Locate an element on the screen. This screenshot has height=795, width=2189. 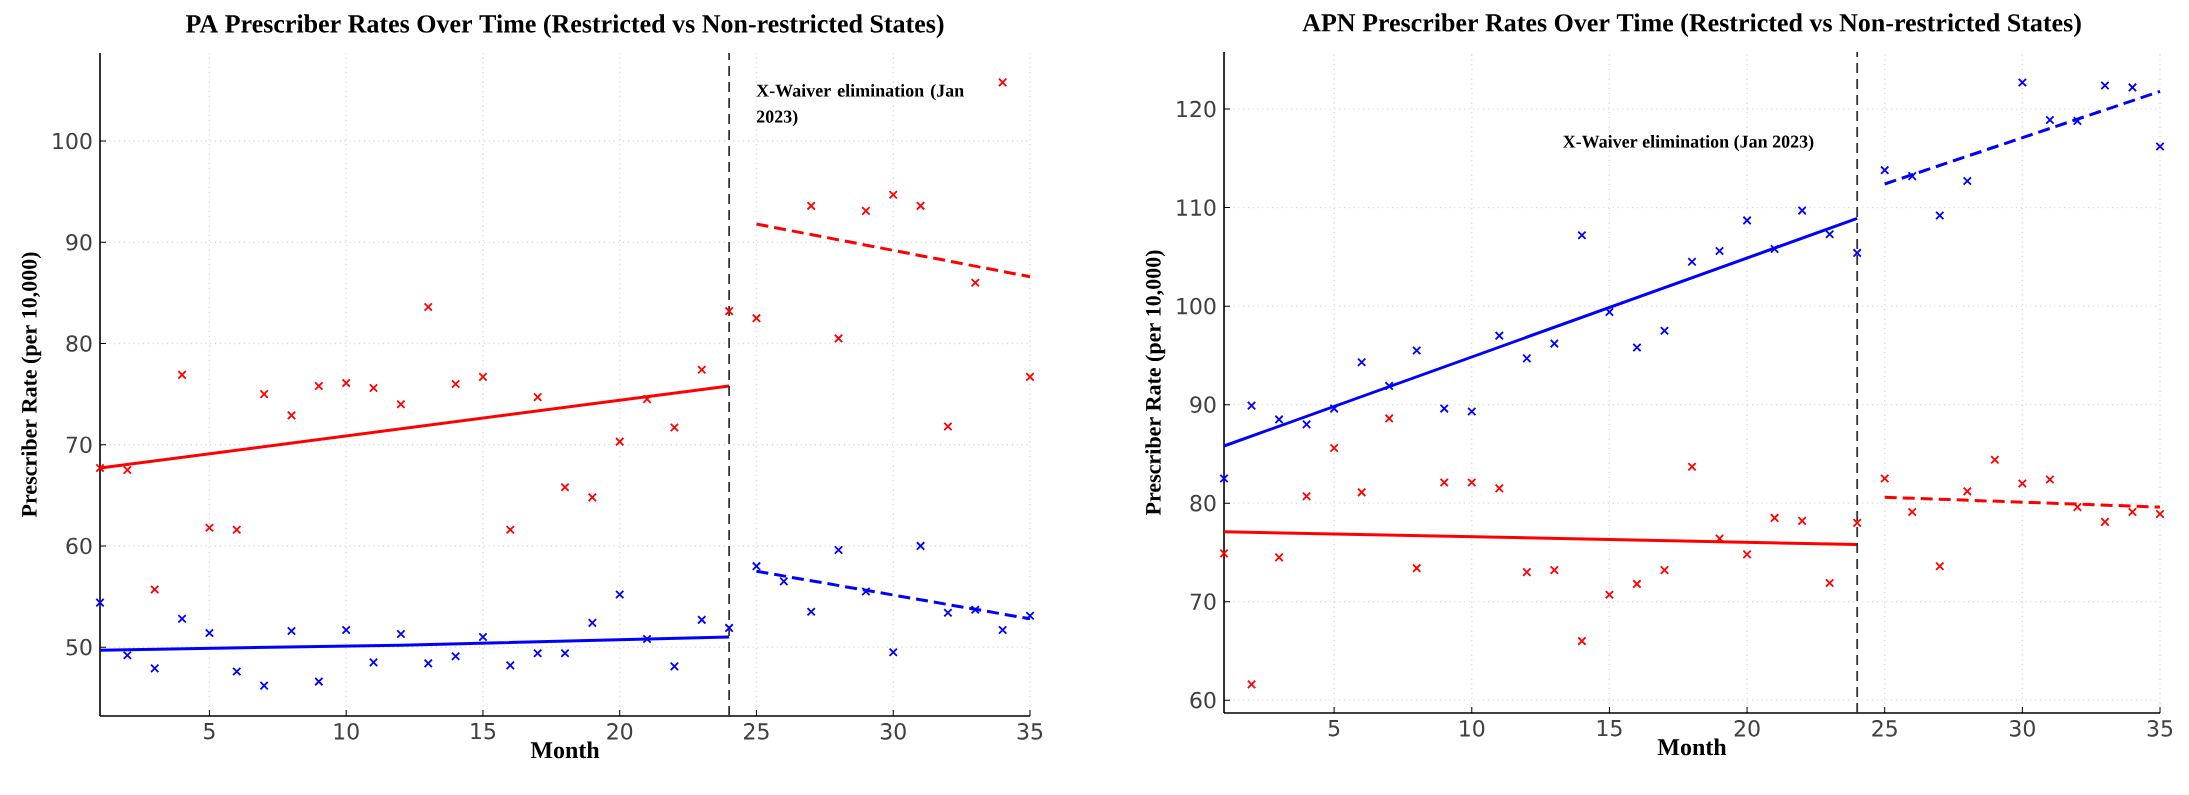
x-tick-label: 20 is located at coordinates (620, 731).